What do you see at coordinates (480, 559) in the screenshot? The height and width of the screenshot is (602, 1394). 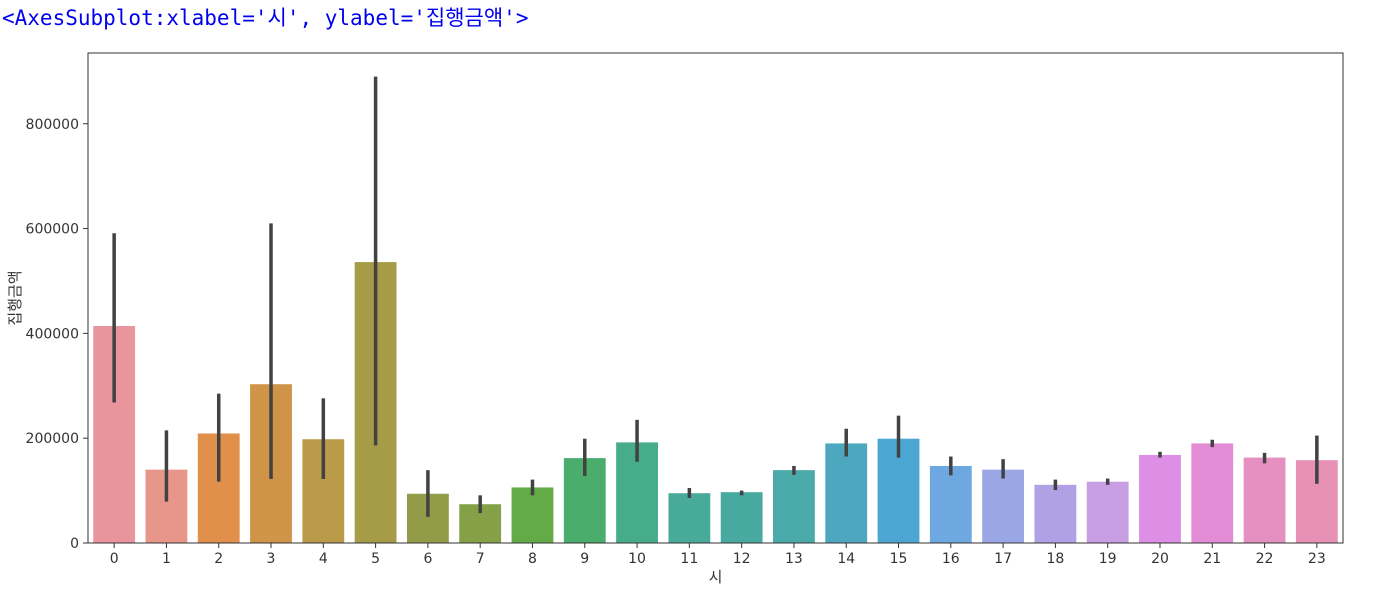 I see `x-tick-label: 7` at bounding box center [480, 559].